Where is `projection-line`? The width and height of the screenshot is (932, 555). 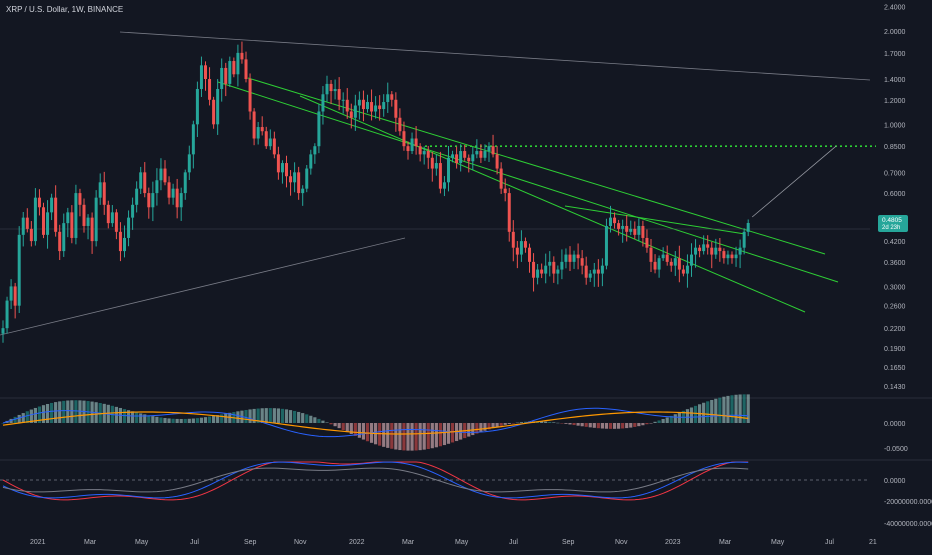 projection-line is located at coordinates (794, 181).